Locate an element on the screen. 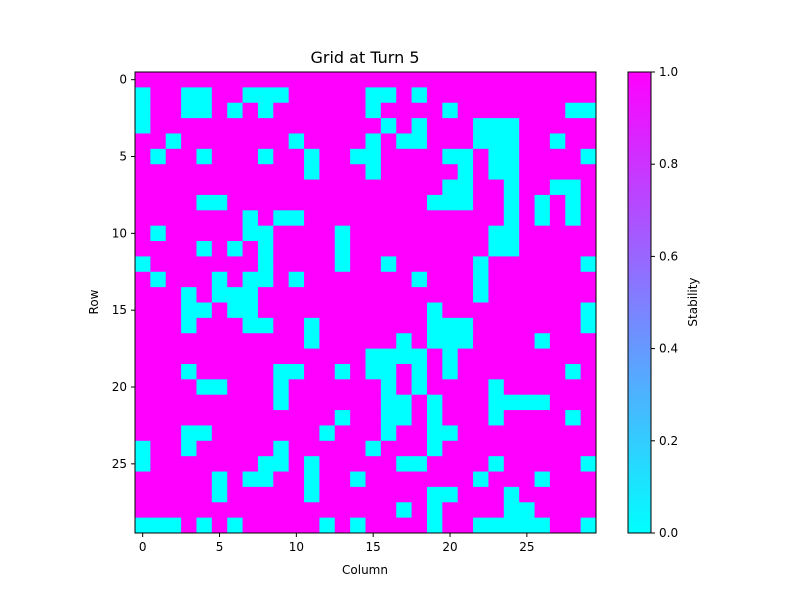 The width and height of the screenshot is (800, 600). colorbar is located at coordinates (639, 302).